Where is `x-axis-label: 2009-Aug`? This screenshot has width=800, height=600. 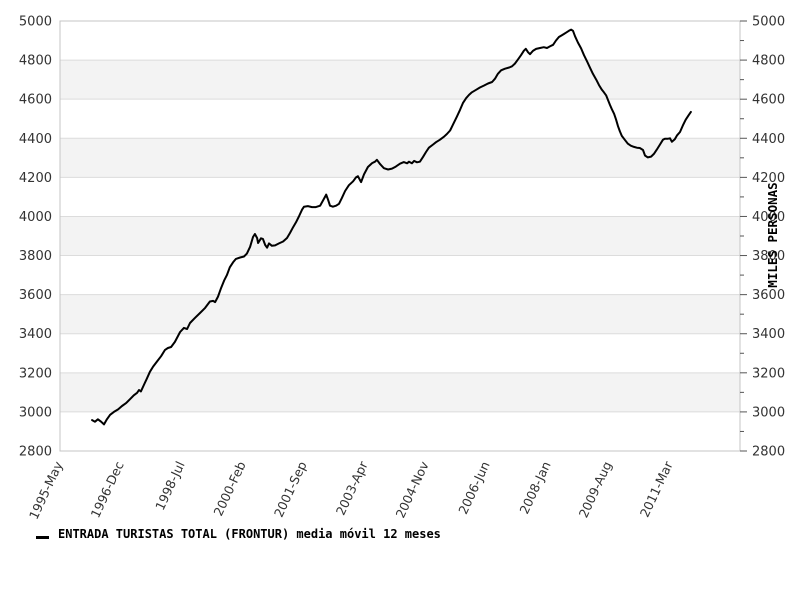
x-axis-label: 2009-Aug is located at coordinates (595, 489).